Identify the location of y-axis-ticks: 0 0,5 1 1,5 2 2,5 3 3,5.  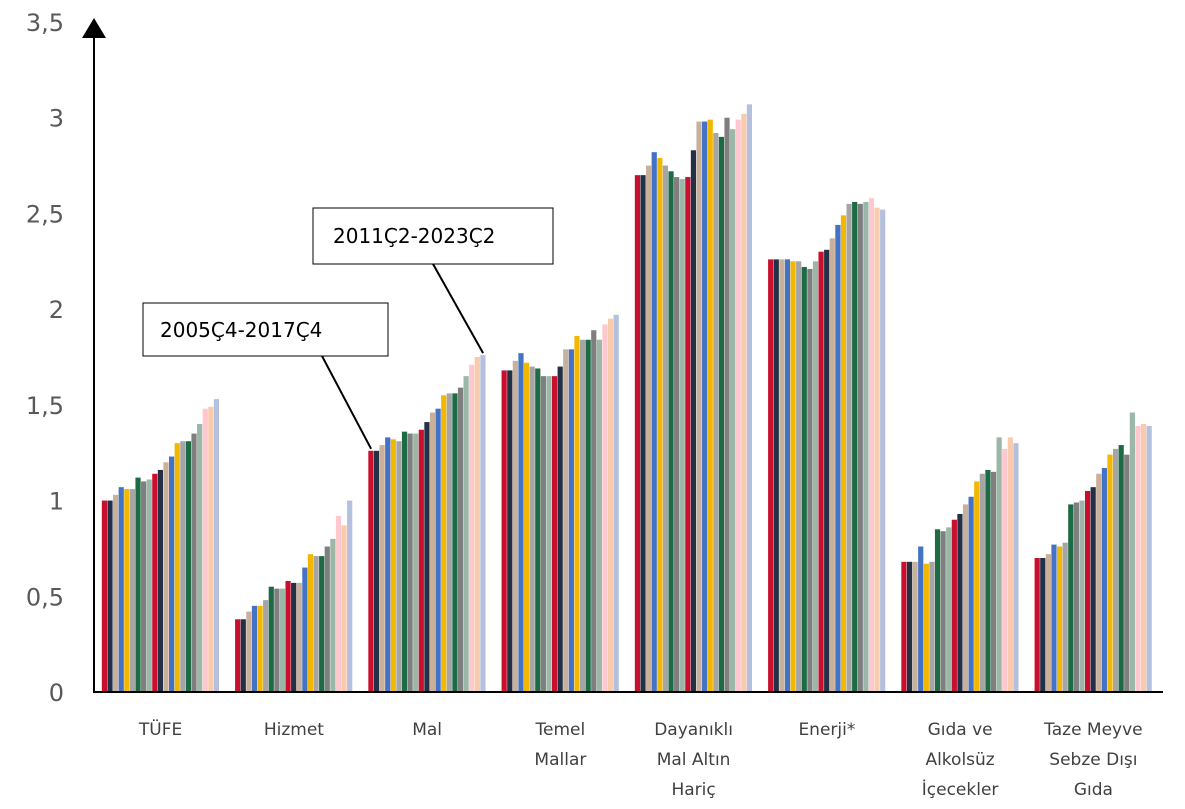
(45, 358).